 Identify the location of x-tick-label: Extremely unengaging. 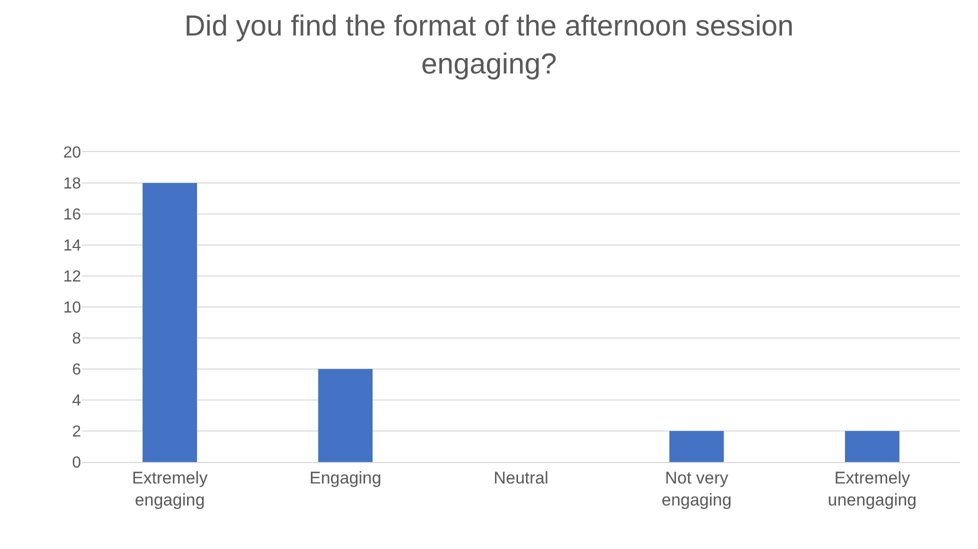
(872, 489).